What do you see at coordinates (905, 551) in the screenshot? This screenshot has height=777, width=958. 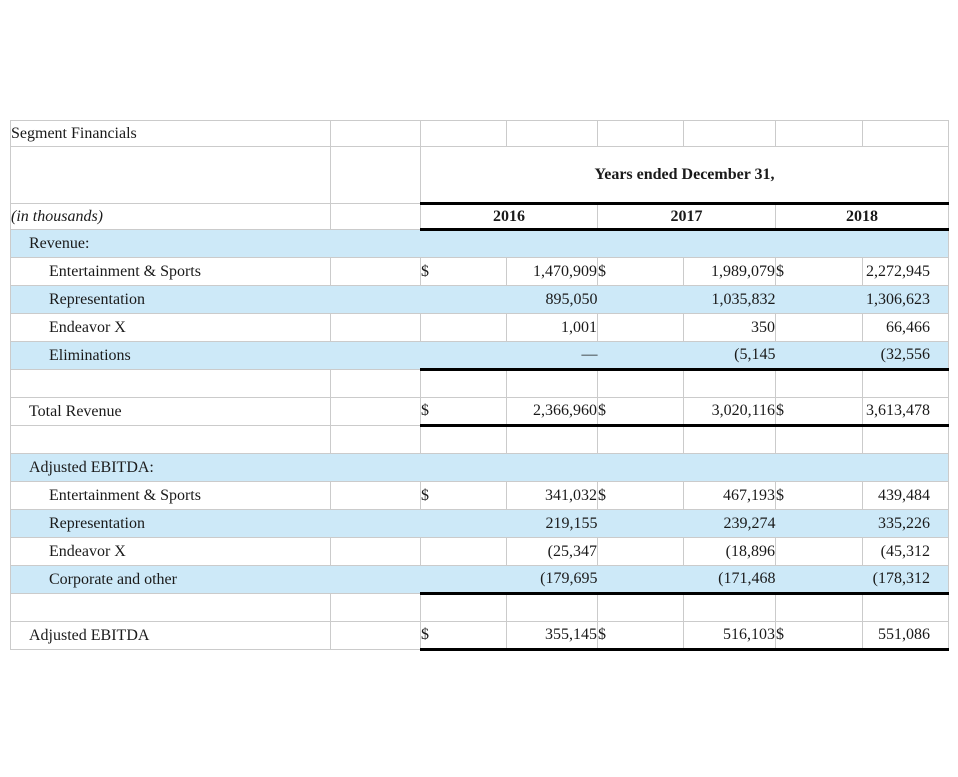 I see `value-cell: (45,312` at bounding box center [905, 551].